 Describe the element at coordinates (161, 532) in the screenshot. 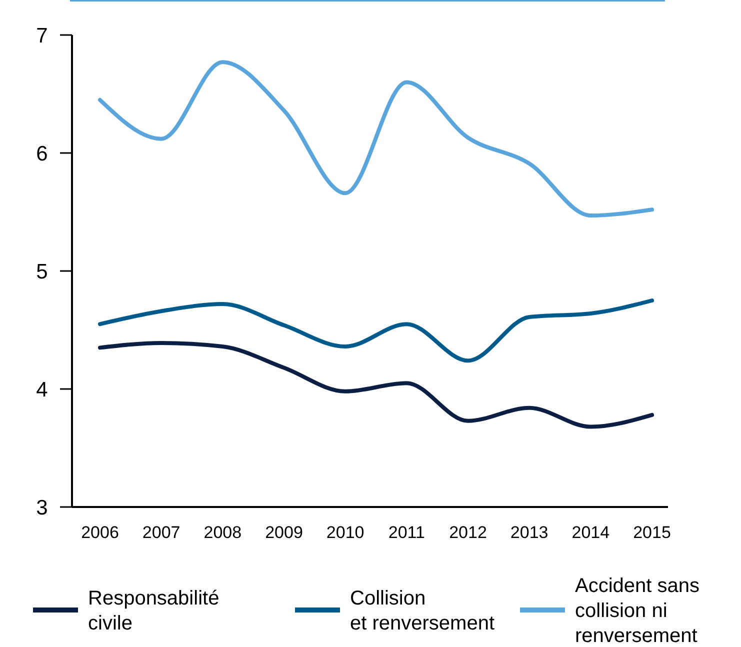

I see `x-tick-label: 2007` at that location.